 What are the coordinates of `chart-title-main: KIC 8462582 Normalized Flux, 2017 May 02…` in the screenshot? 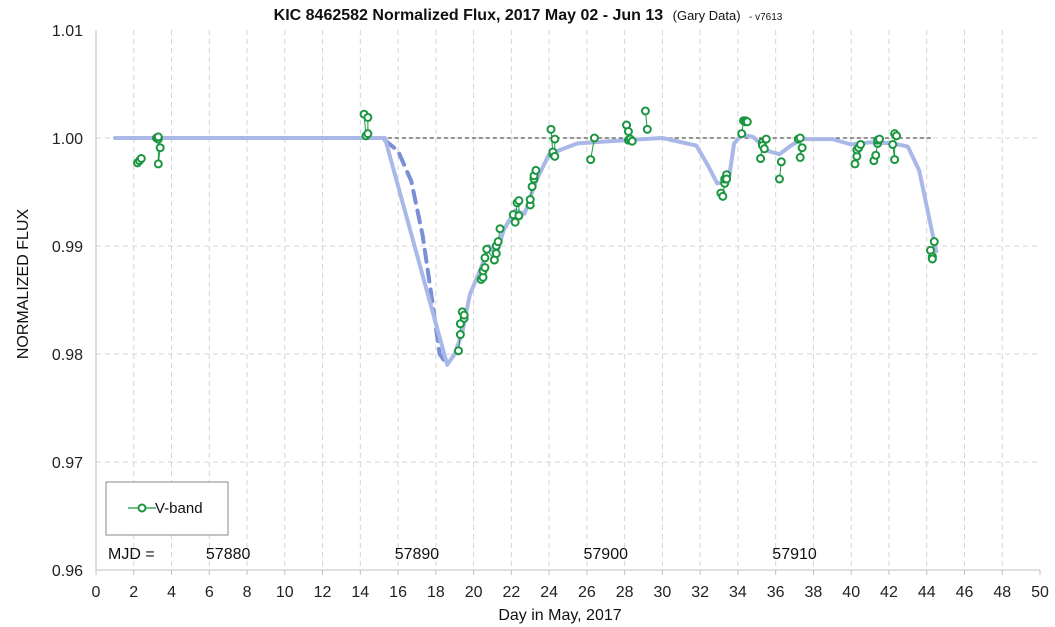 It's located at (469, 15).